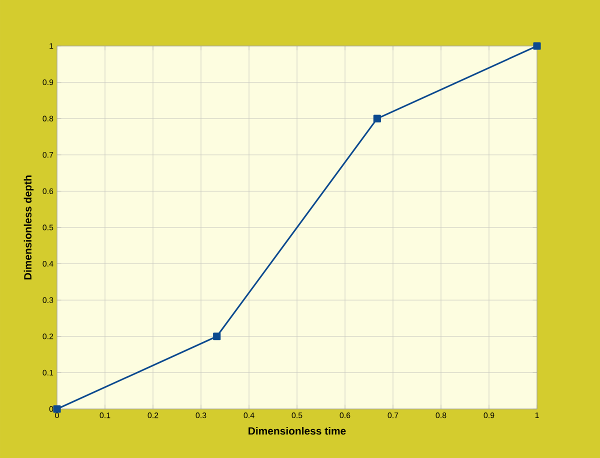 The width and height of the screenshot is (600, 458). Describe the element at coordinates (29, 228) in the screenshot. I see `y-axis-title: Dimensionless depth` at that location.